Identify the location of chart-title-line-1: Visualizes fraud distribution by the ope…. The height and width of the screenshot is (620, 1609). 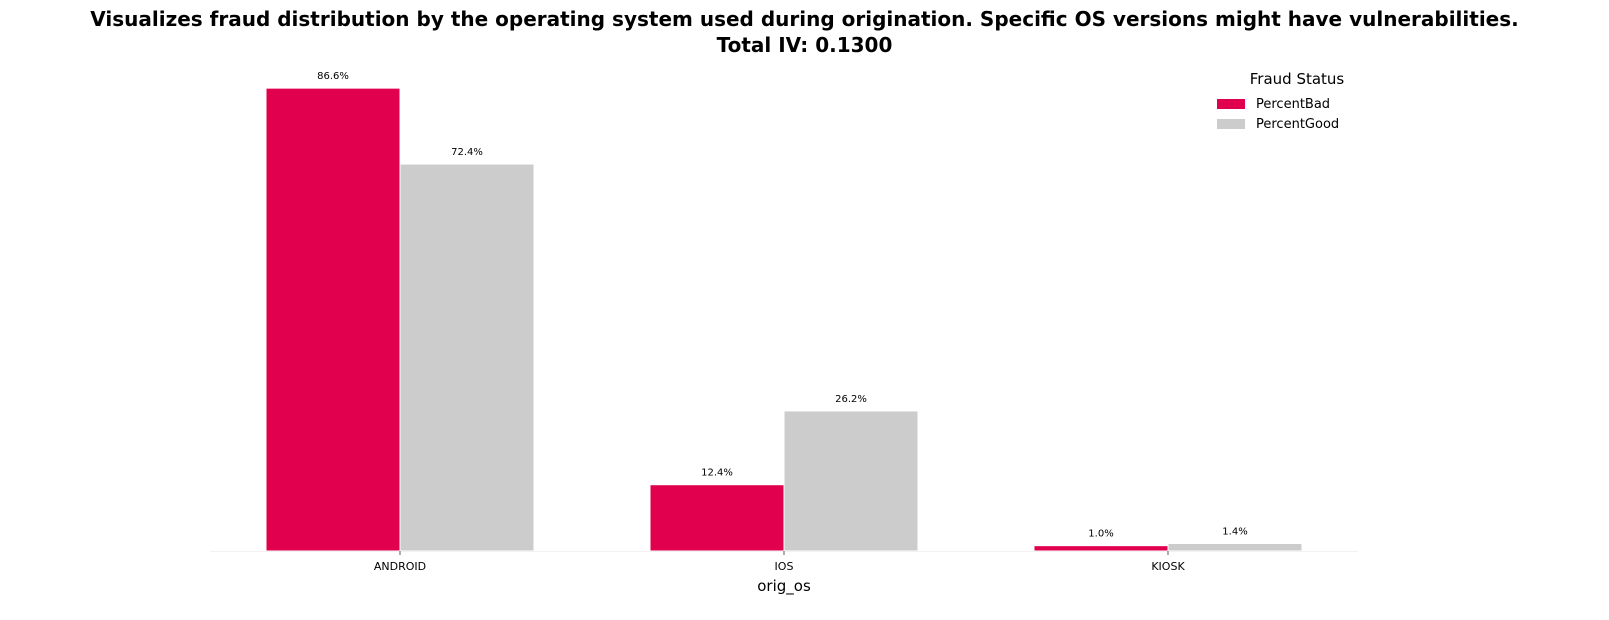
(804, 19).